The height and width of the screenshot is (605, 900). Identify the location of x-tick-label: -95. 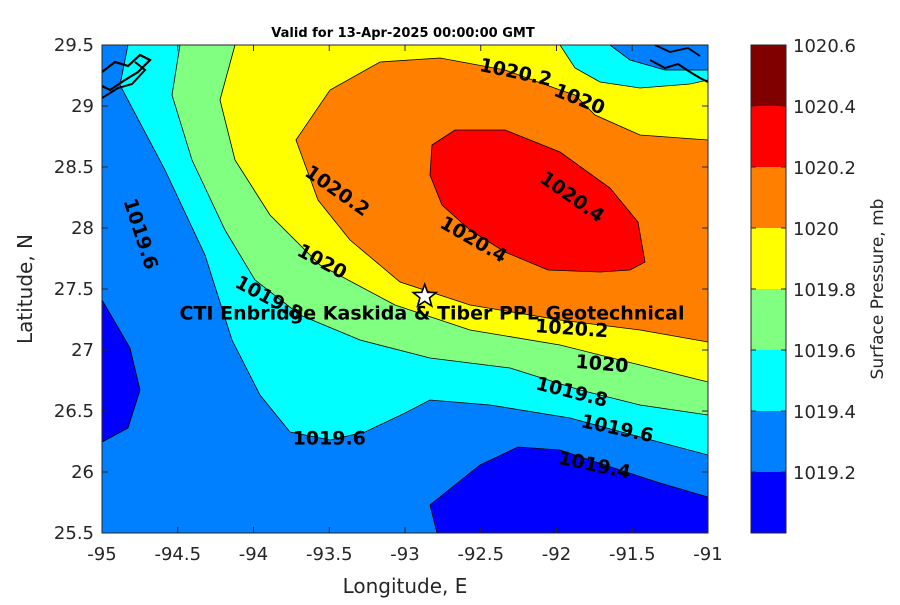
(101, 554).